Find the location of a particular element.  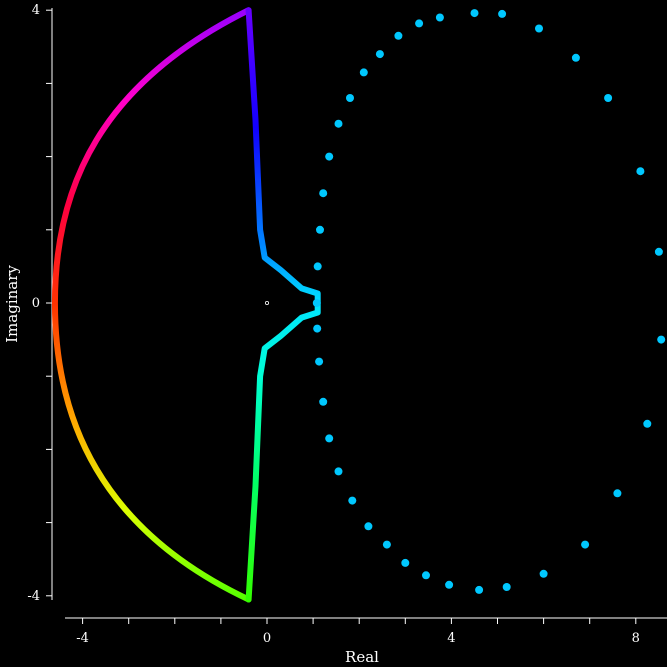

x-axis-title: Real is located at coordinates (362, 657).